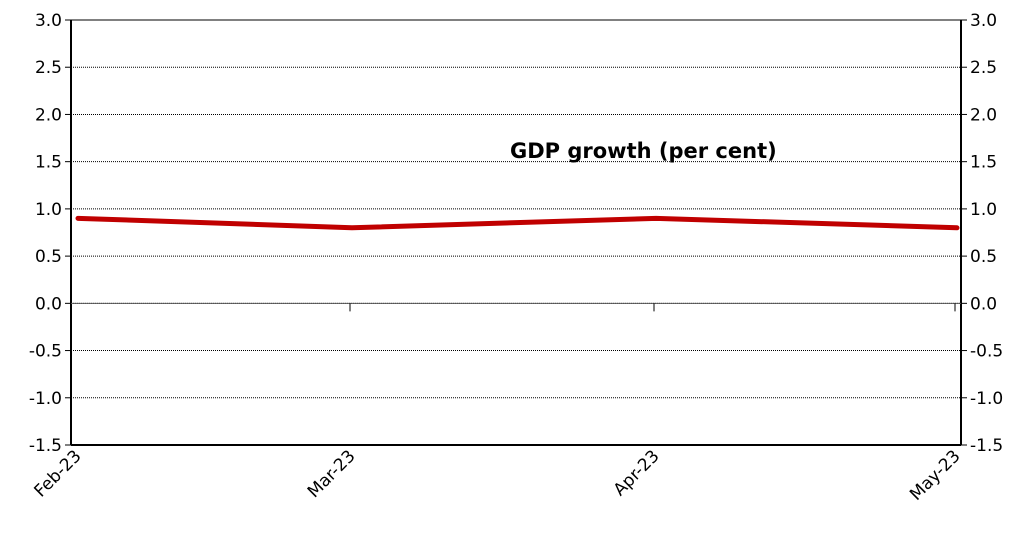  I want to click on y-tick-label-right: -1.5, so click(986, 446).